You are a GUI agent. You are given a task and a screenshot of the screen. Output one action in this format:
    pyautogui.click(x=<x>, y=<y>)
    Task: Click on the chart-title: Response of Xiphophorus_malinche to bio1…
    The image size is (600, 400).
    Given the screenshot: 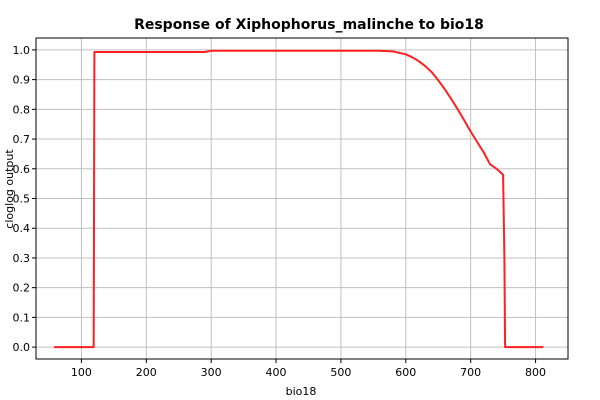 What is the action you would take?
    pyautogui.click(x=309, y=25)
    